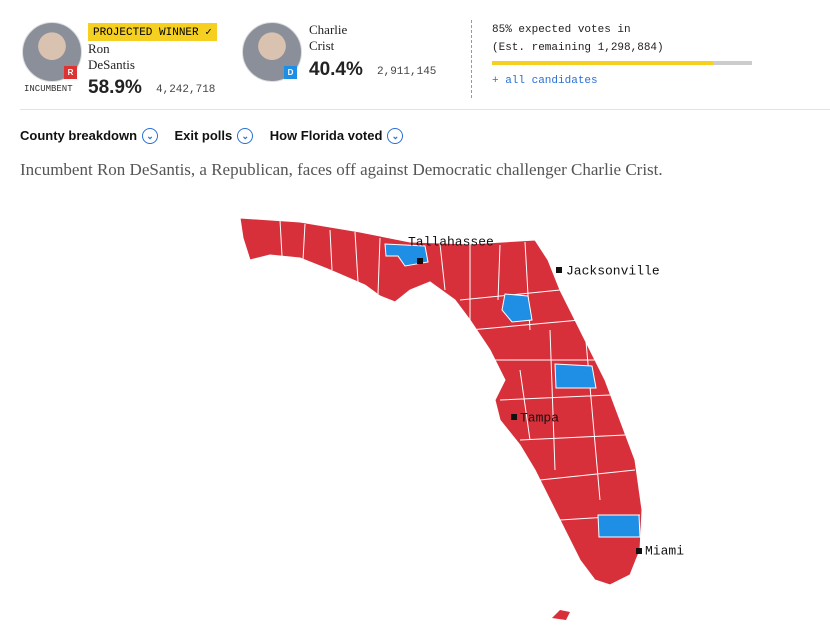 Image resolution: width=830 pixels, height=633 pixels. I want to click on party-tag: R, so click(70, 72).